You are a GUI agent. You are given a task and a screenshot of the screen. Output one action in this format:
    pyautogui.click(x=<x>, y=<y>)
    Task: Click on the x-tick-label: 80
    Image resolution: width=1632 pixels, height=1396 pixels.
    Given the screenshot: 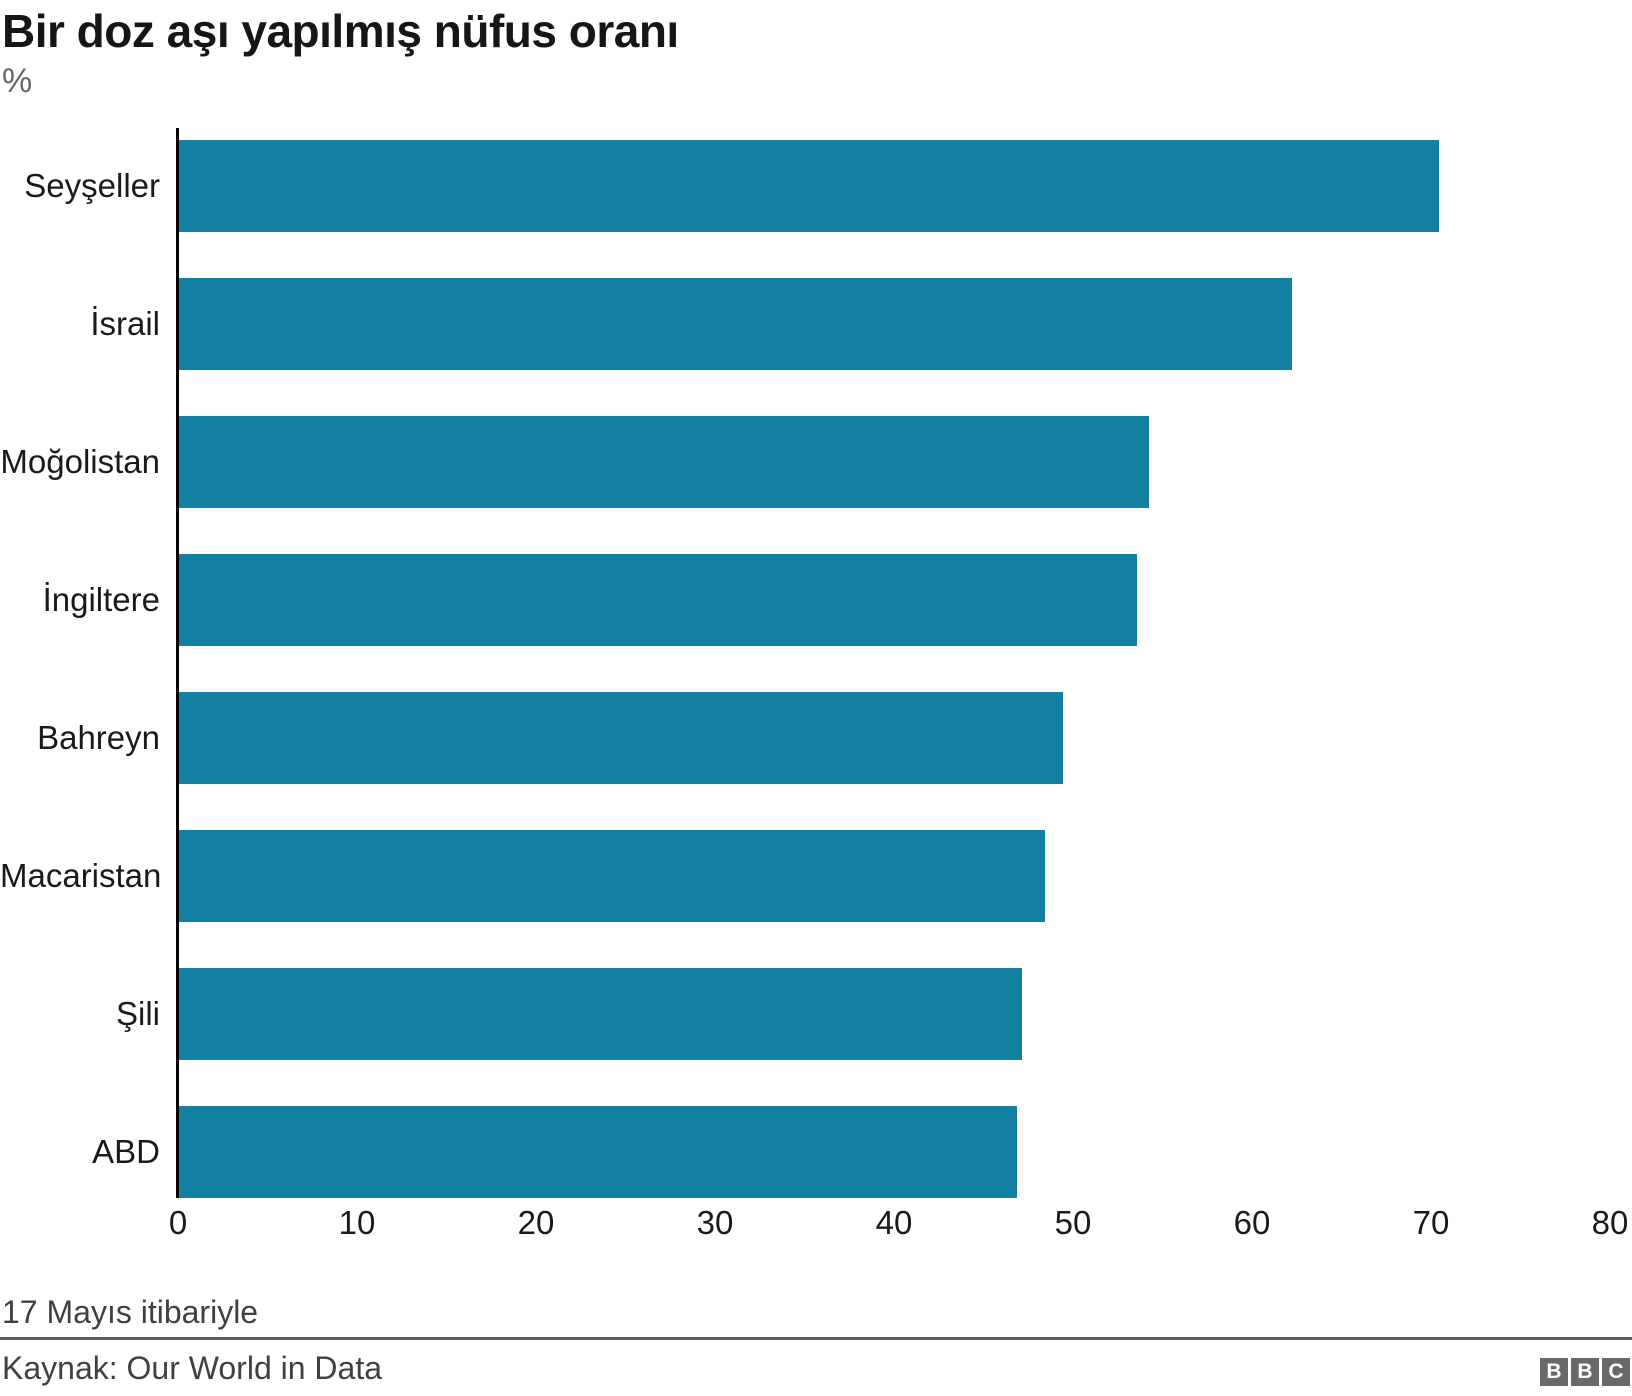 What is the action you would take?
    pyautogui.click(x=1610, y=1222)
    